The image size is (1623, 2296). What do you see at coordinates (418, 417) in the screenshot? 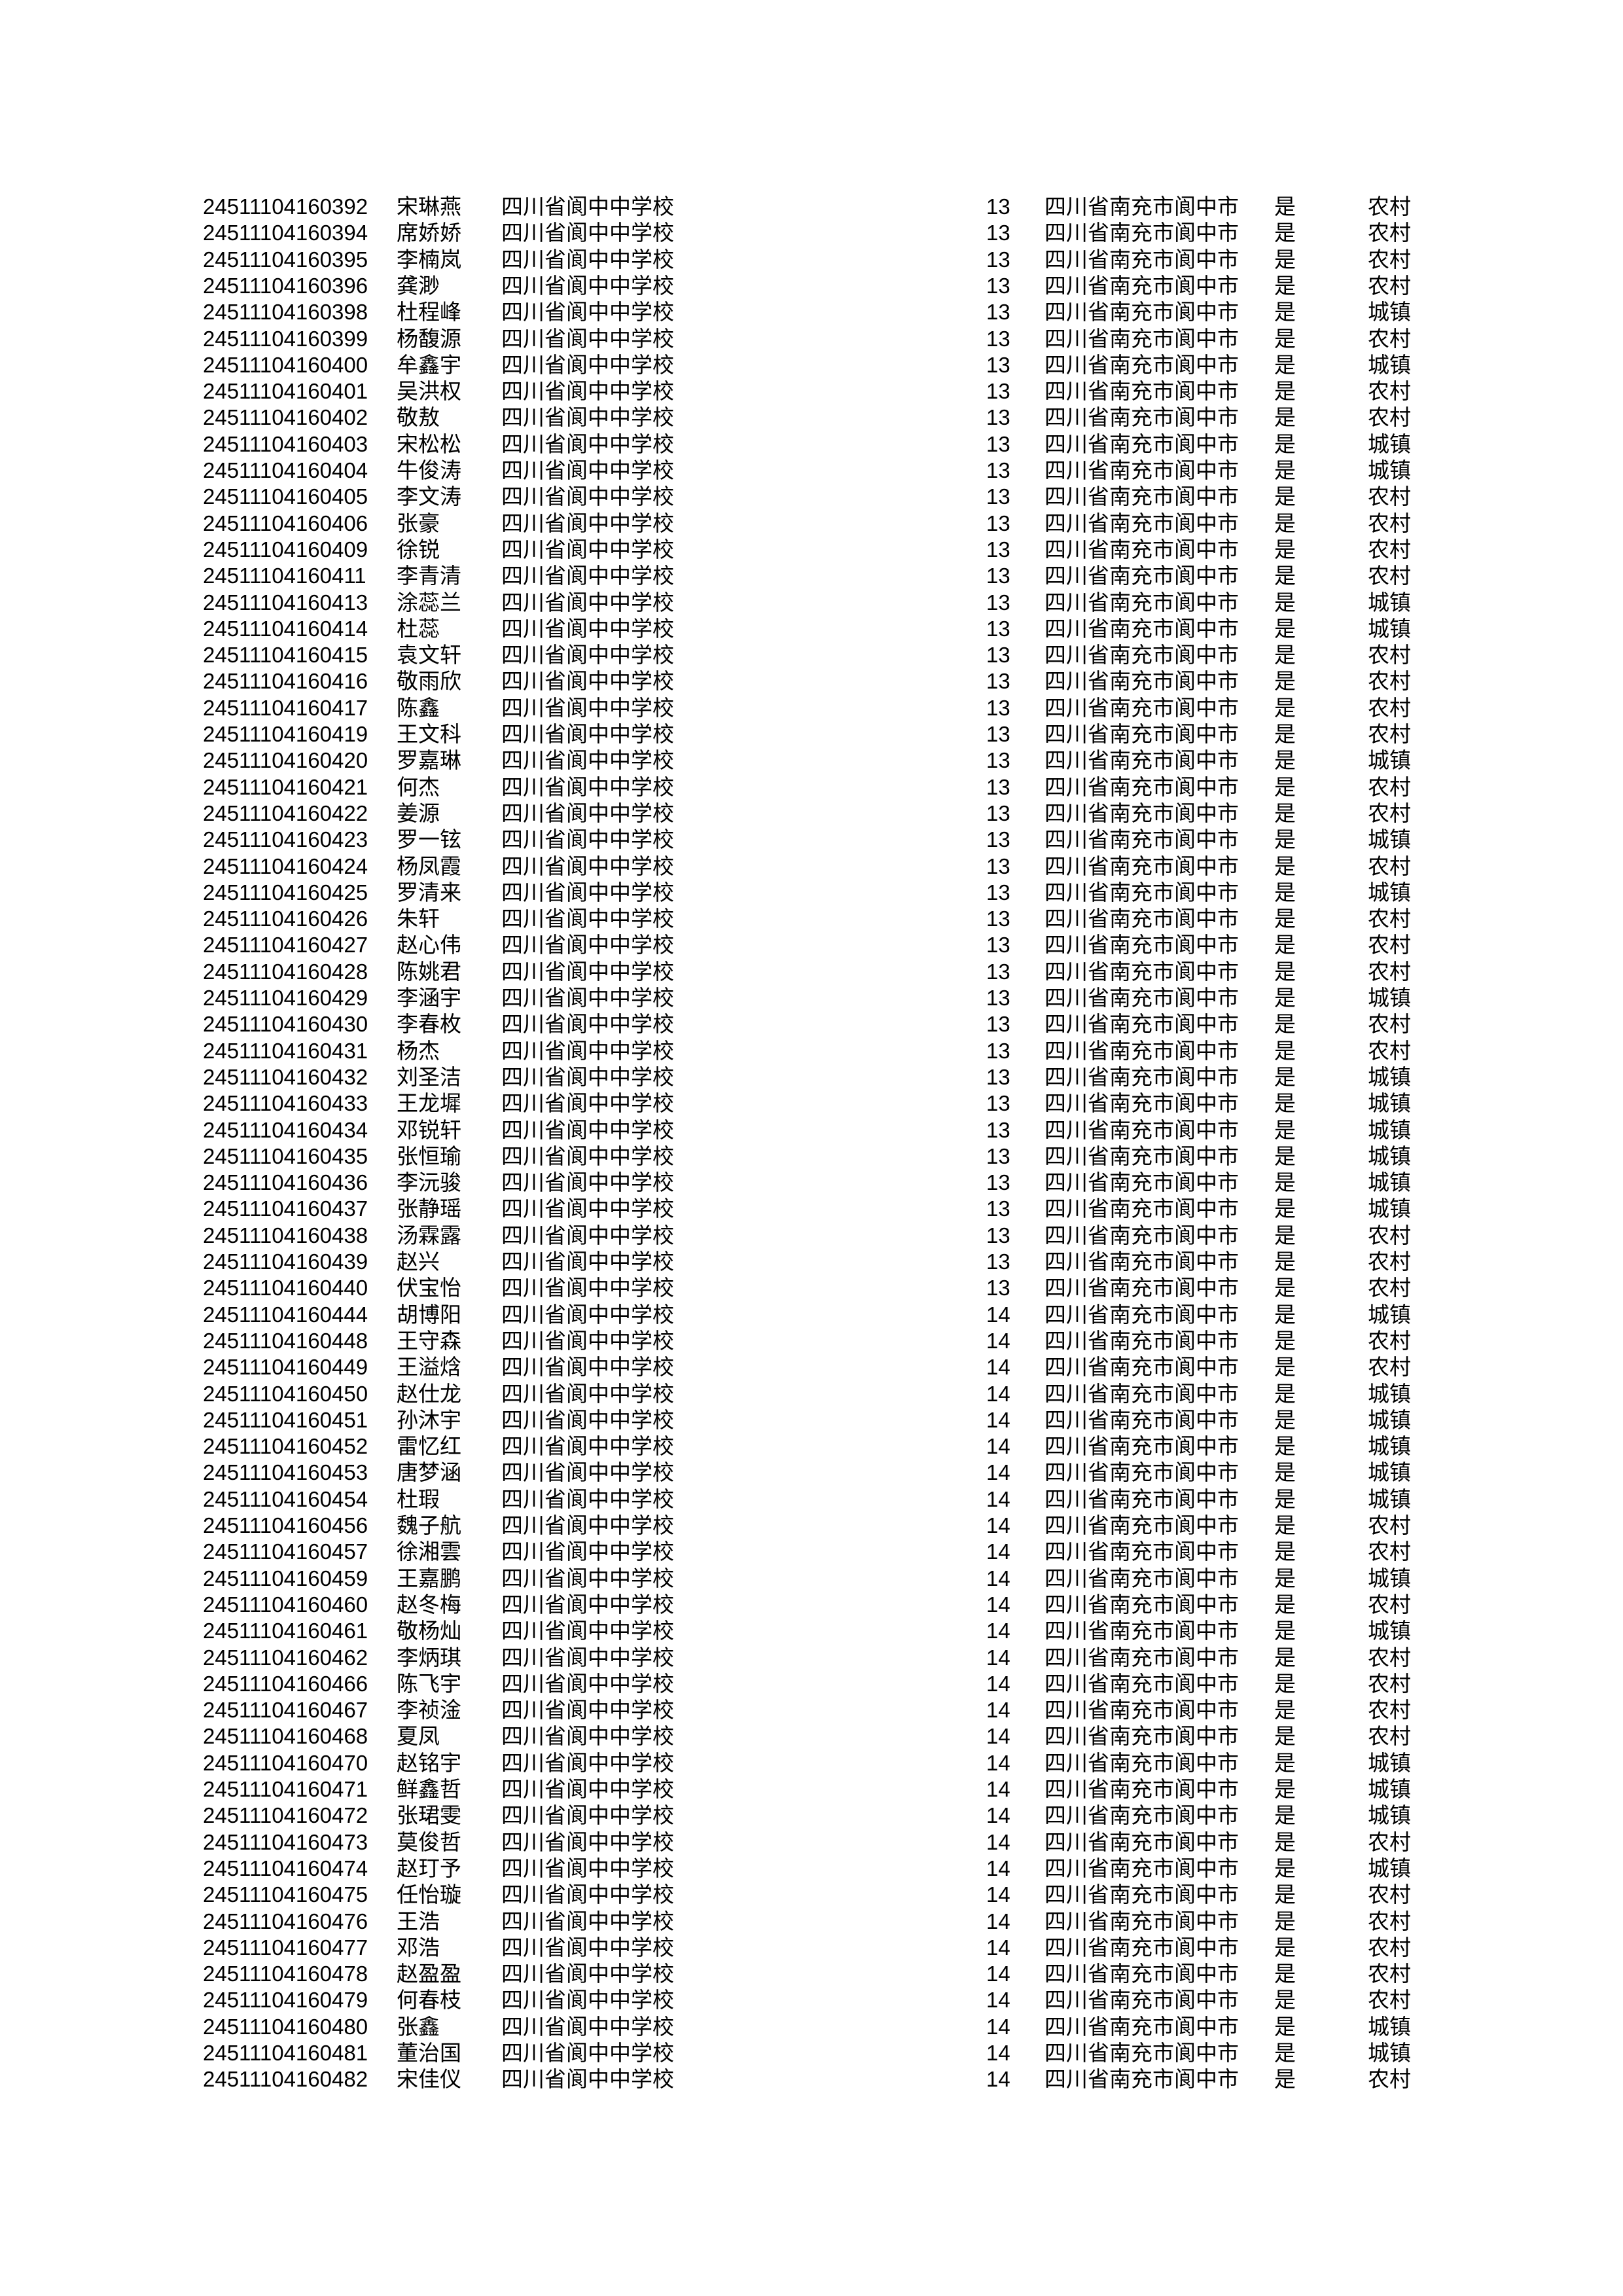
I see `student-name-cell: 敬敖` at bounding box center [418, 417].